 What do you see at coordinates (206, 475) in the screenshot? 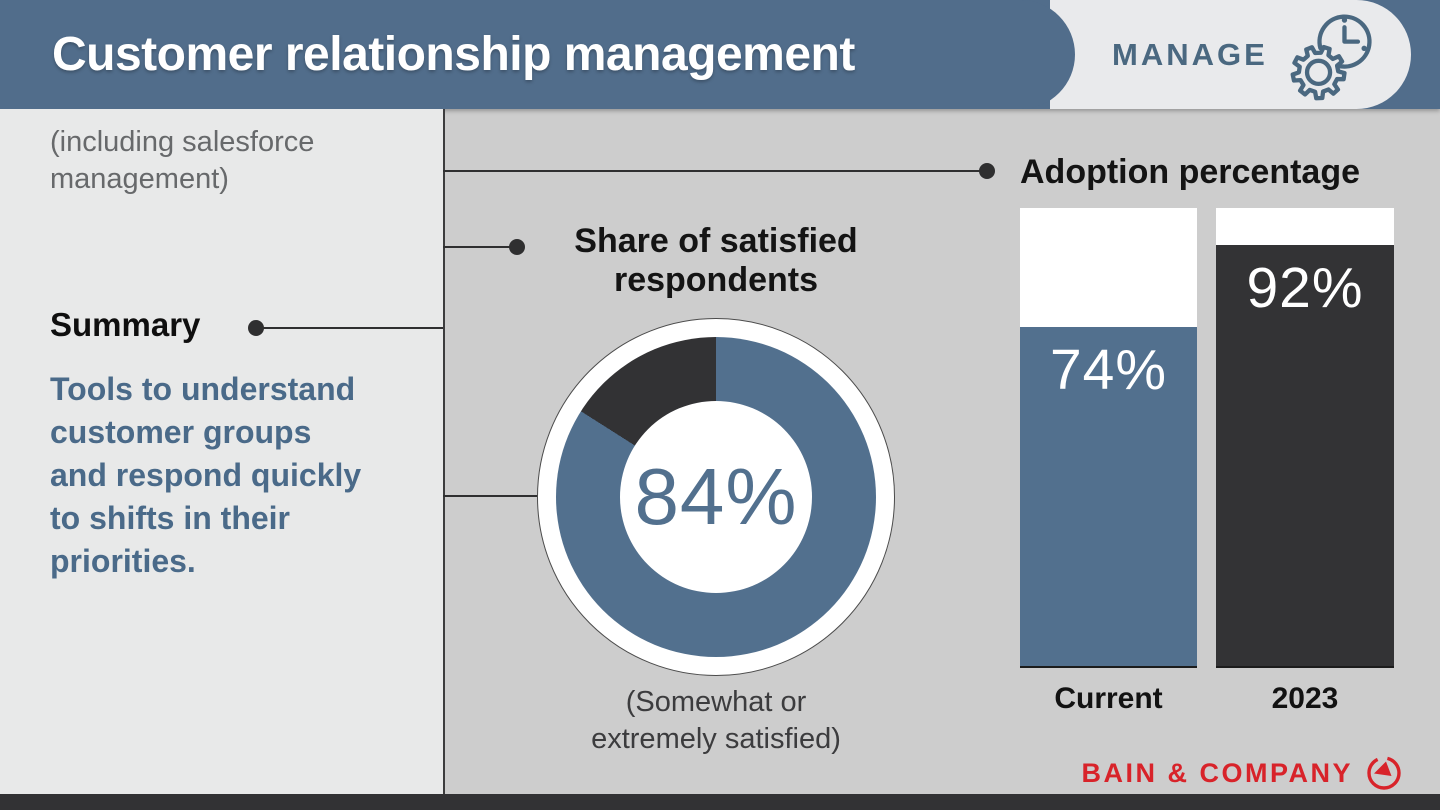
I see `summary-line: and respond quickly` at bounding box center [206, 475].